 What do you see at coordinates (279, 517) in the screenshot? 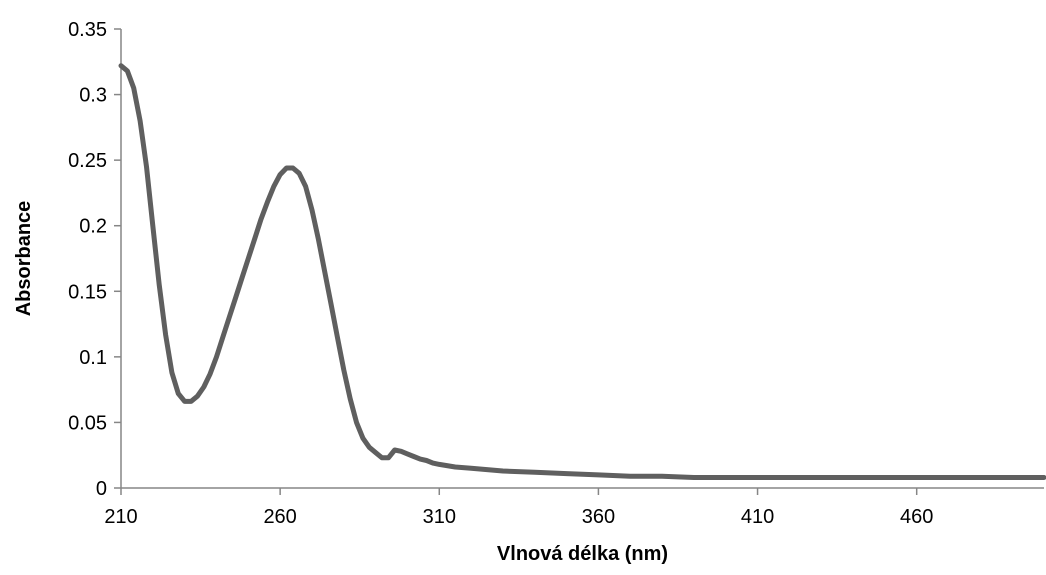
I see `x-tick-label: 260` at bounding box center [279, 517].